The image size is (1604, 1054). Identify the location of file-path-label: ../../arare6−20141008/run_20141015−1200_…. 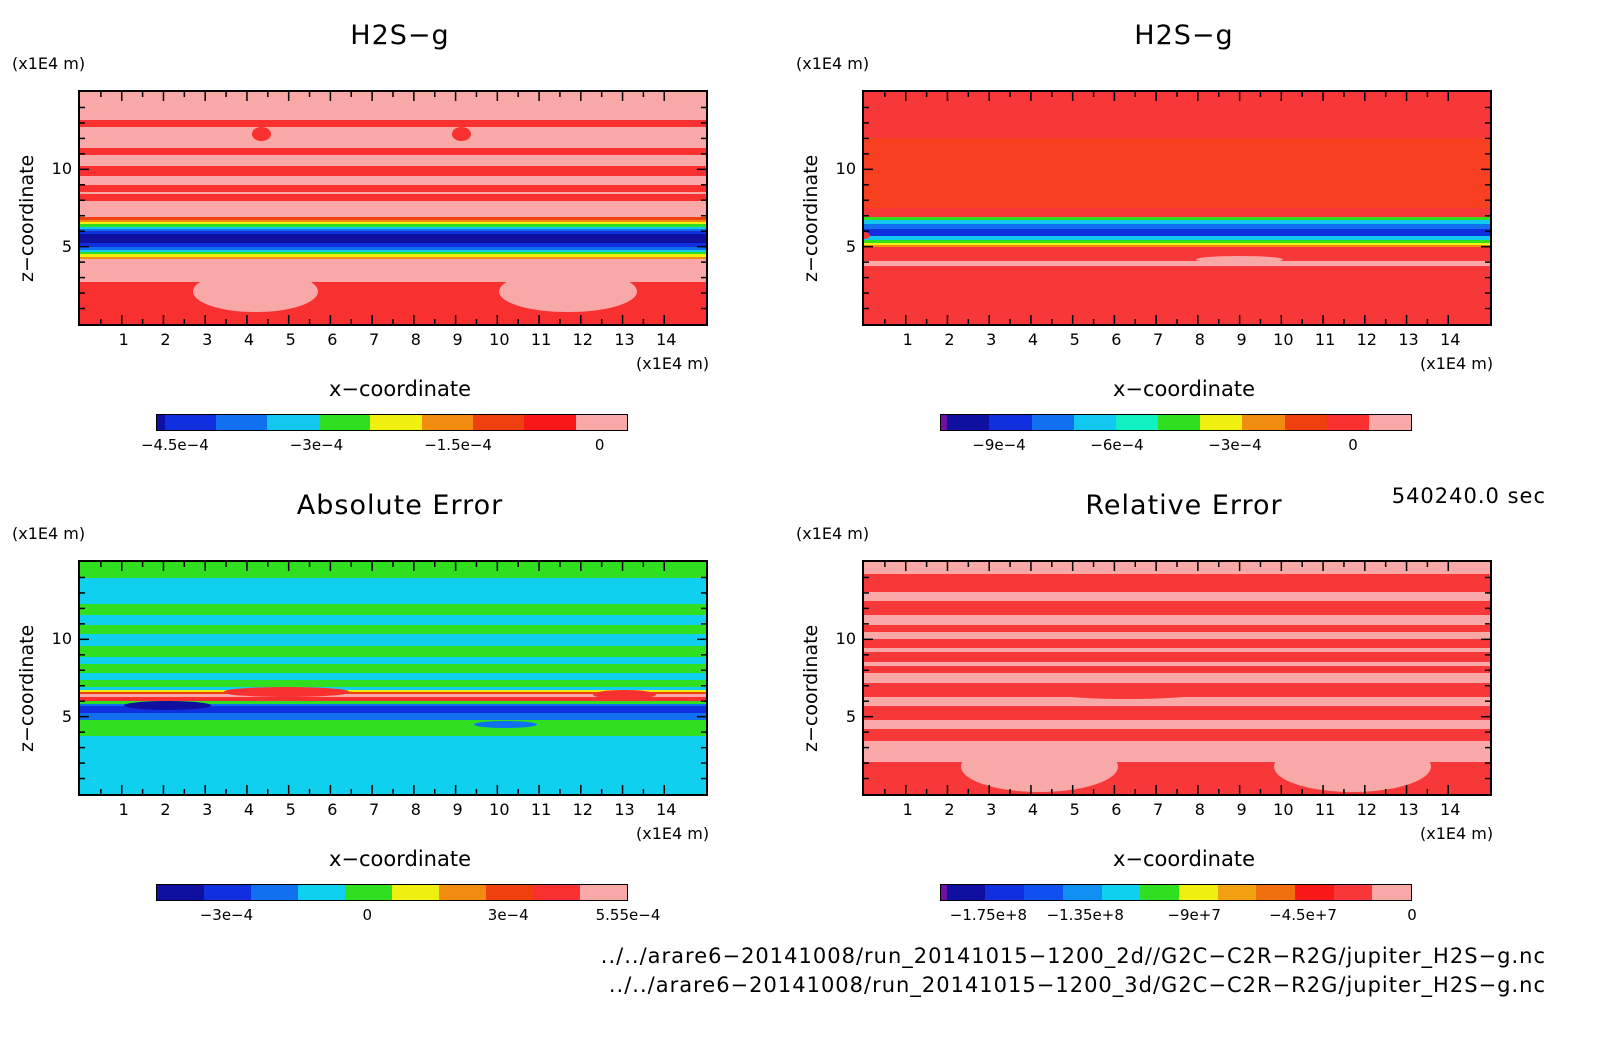
(1073, 956).